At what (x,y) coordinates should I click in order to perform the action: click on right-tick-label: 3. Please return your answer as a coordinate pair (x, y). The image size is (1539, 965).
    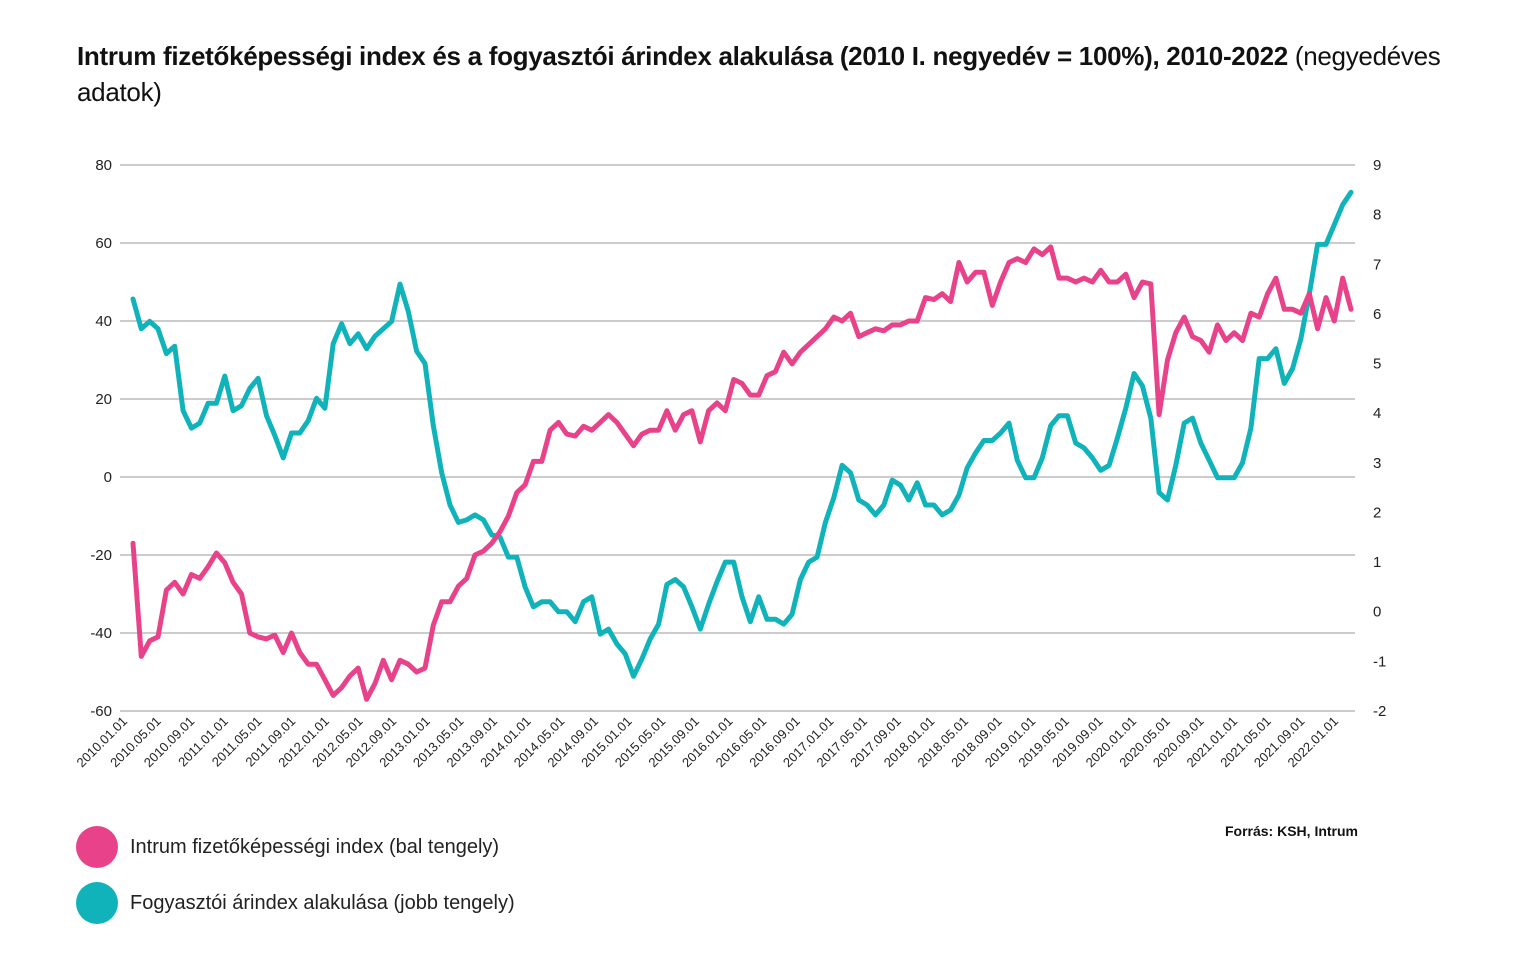
    Looking at the image, I should click on (1377, 463).